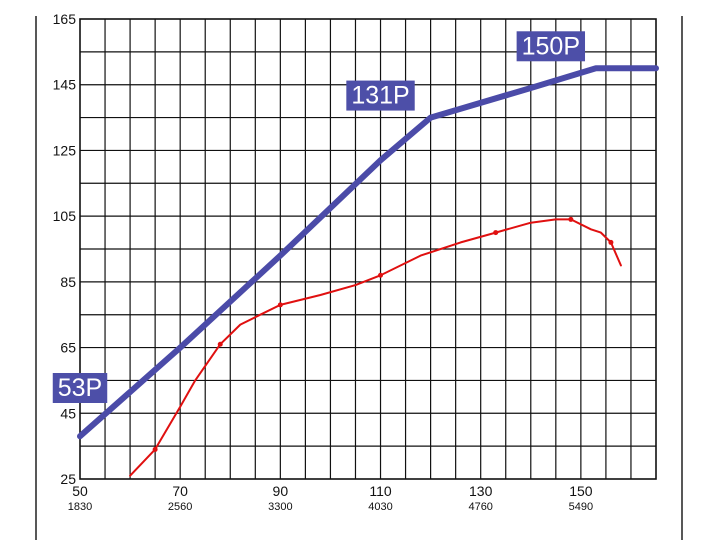 This screenshot has width=722, height=540. I want to click on y-tick-label: 145, so click(65, 85).